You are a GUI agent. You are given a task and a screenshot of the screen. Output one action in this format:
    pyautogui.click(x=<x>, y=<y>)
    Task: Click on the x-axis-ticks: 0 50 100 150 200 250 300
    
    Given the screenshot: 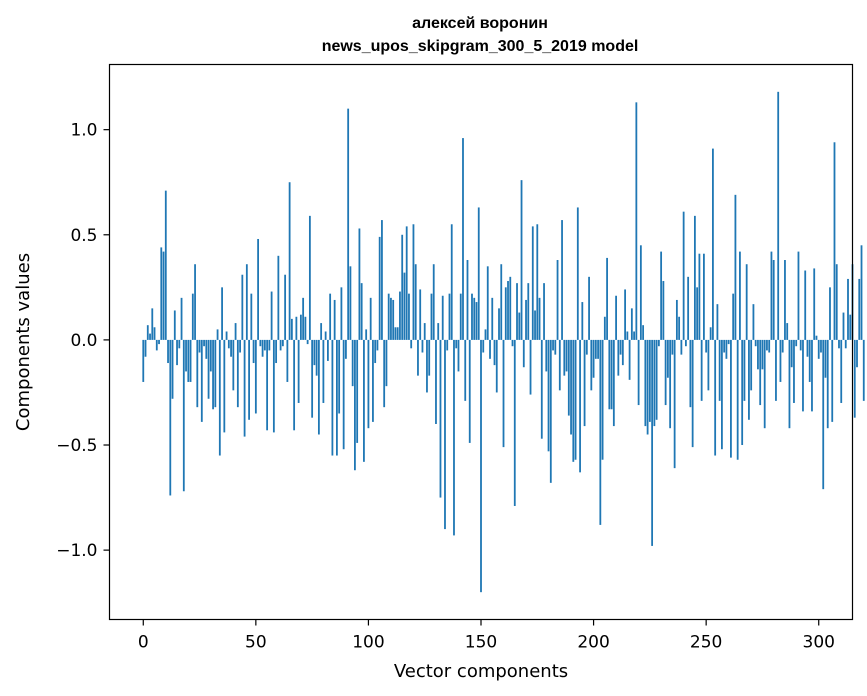 What is the action you would take?
    pyautogui.click(x=486, y=636)
    